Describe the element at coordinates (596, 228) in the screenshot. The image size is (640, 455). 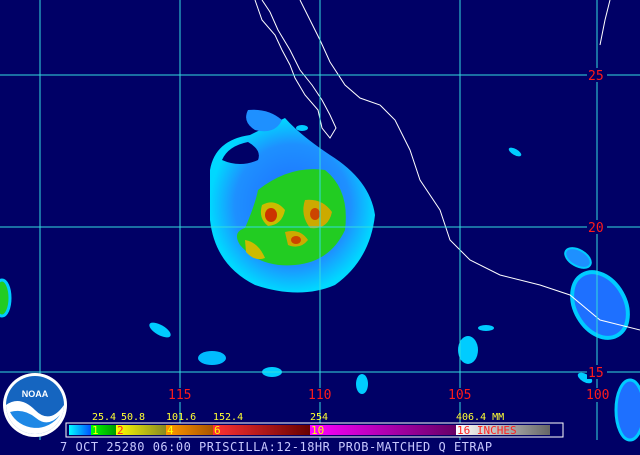
I see `lat-label-20: 20` at that location.